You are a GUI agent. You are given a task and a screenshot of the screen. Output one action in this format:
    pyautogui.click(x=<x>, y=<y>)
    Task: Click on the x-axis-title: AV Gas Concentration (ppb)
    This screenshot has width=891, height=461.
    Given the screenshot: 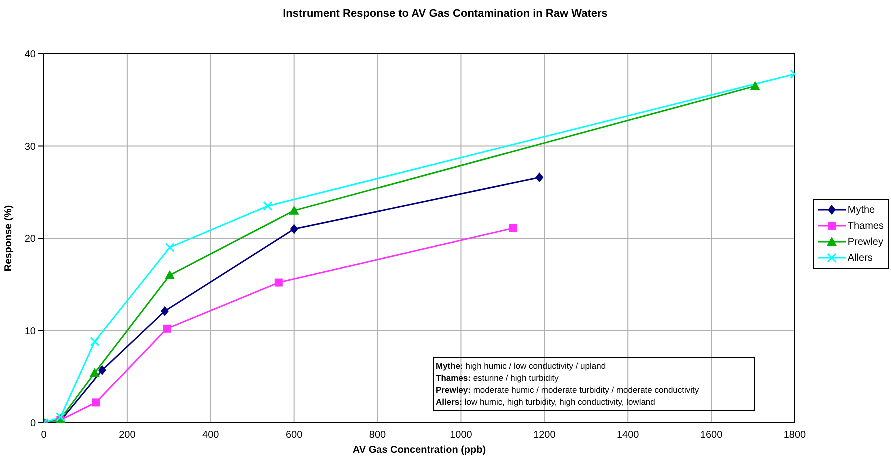 What is the action you would take?
    pyautogui.click(x=419, y=450)
    